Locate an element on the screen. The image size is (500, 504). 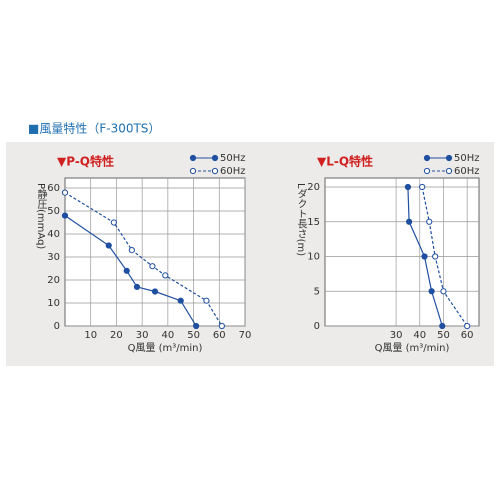
x-tick-label: 10 is located at coordinates (90, 335).